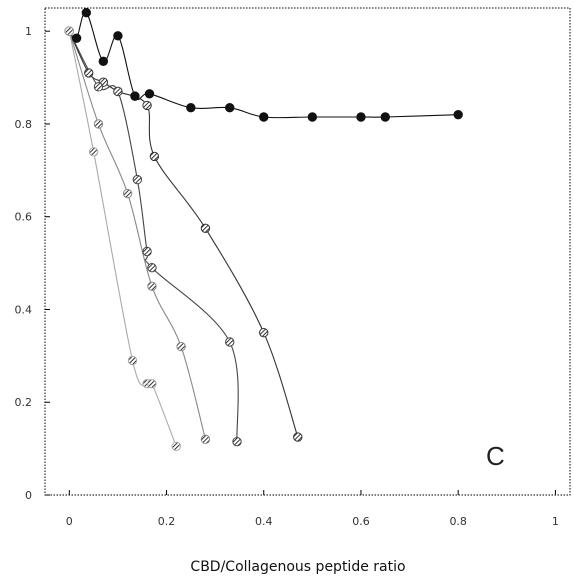  I want to click on y-tick-label: 0.8, so click(24, 124).